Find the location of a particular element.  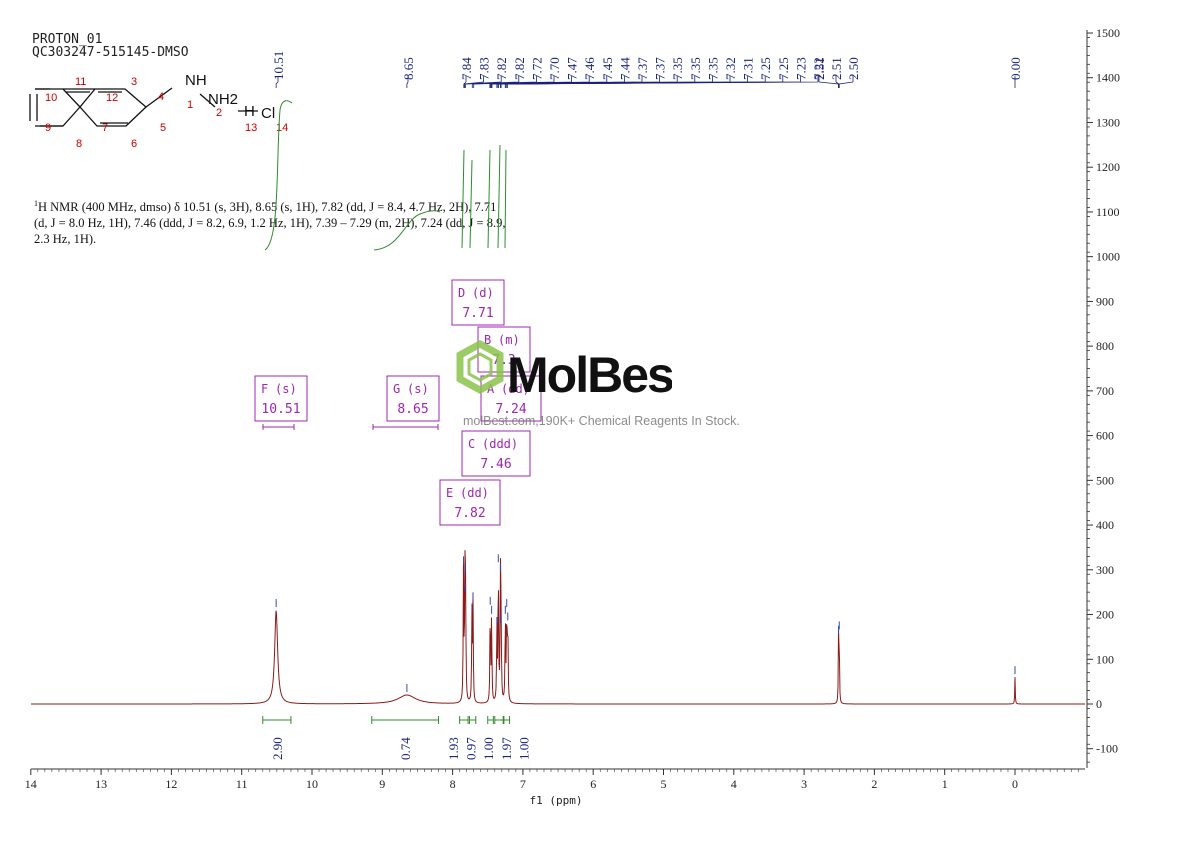

x-tick-label: 6 is located at coordinates (593, 784).